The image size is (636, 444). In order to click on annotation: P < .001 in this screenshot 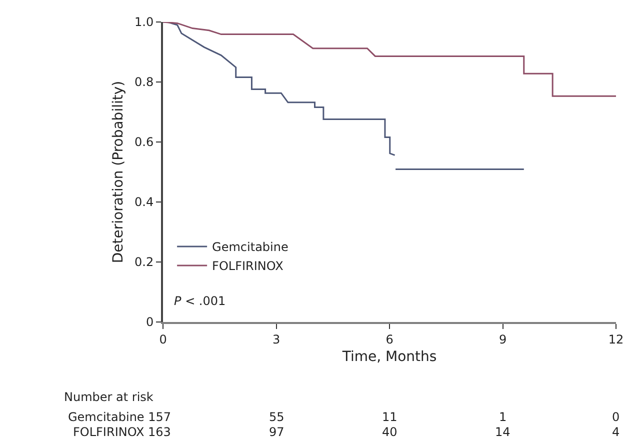, I will do `click(200, 301)`.